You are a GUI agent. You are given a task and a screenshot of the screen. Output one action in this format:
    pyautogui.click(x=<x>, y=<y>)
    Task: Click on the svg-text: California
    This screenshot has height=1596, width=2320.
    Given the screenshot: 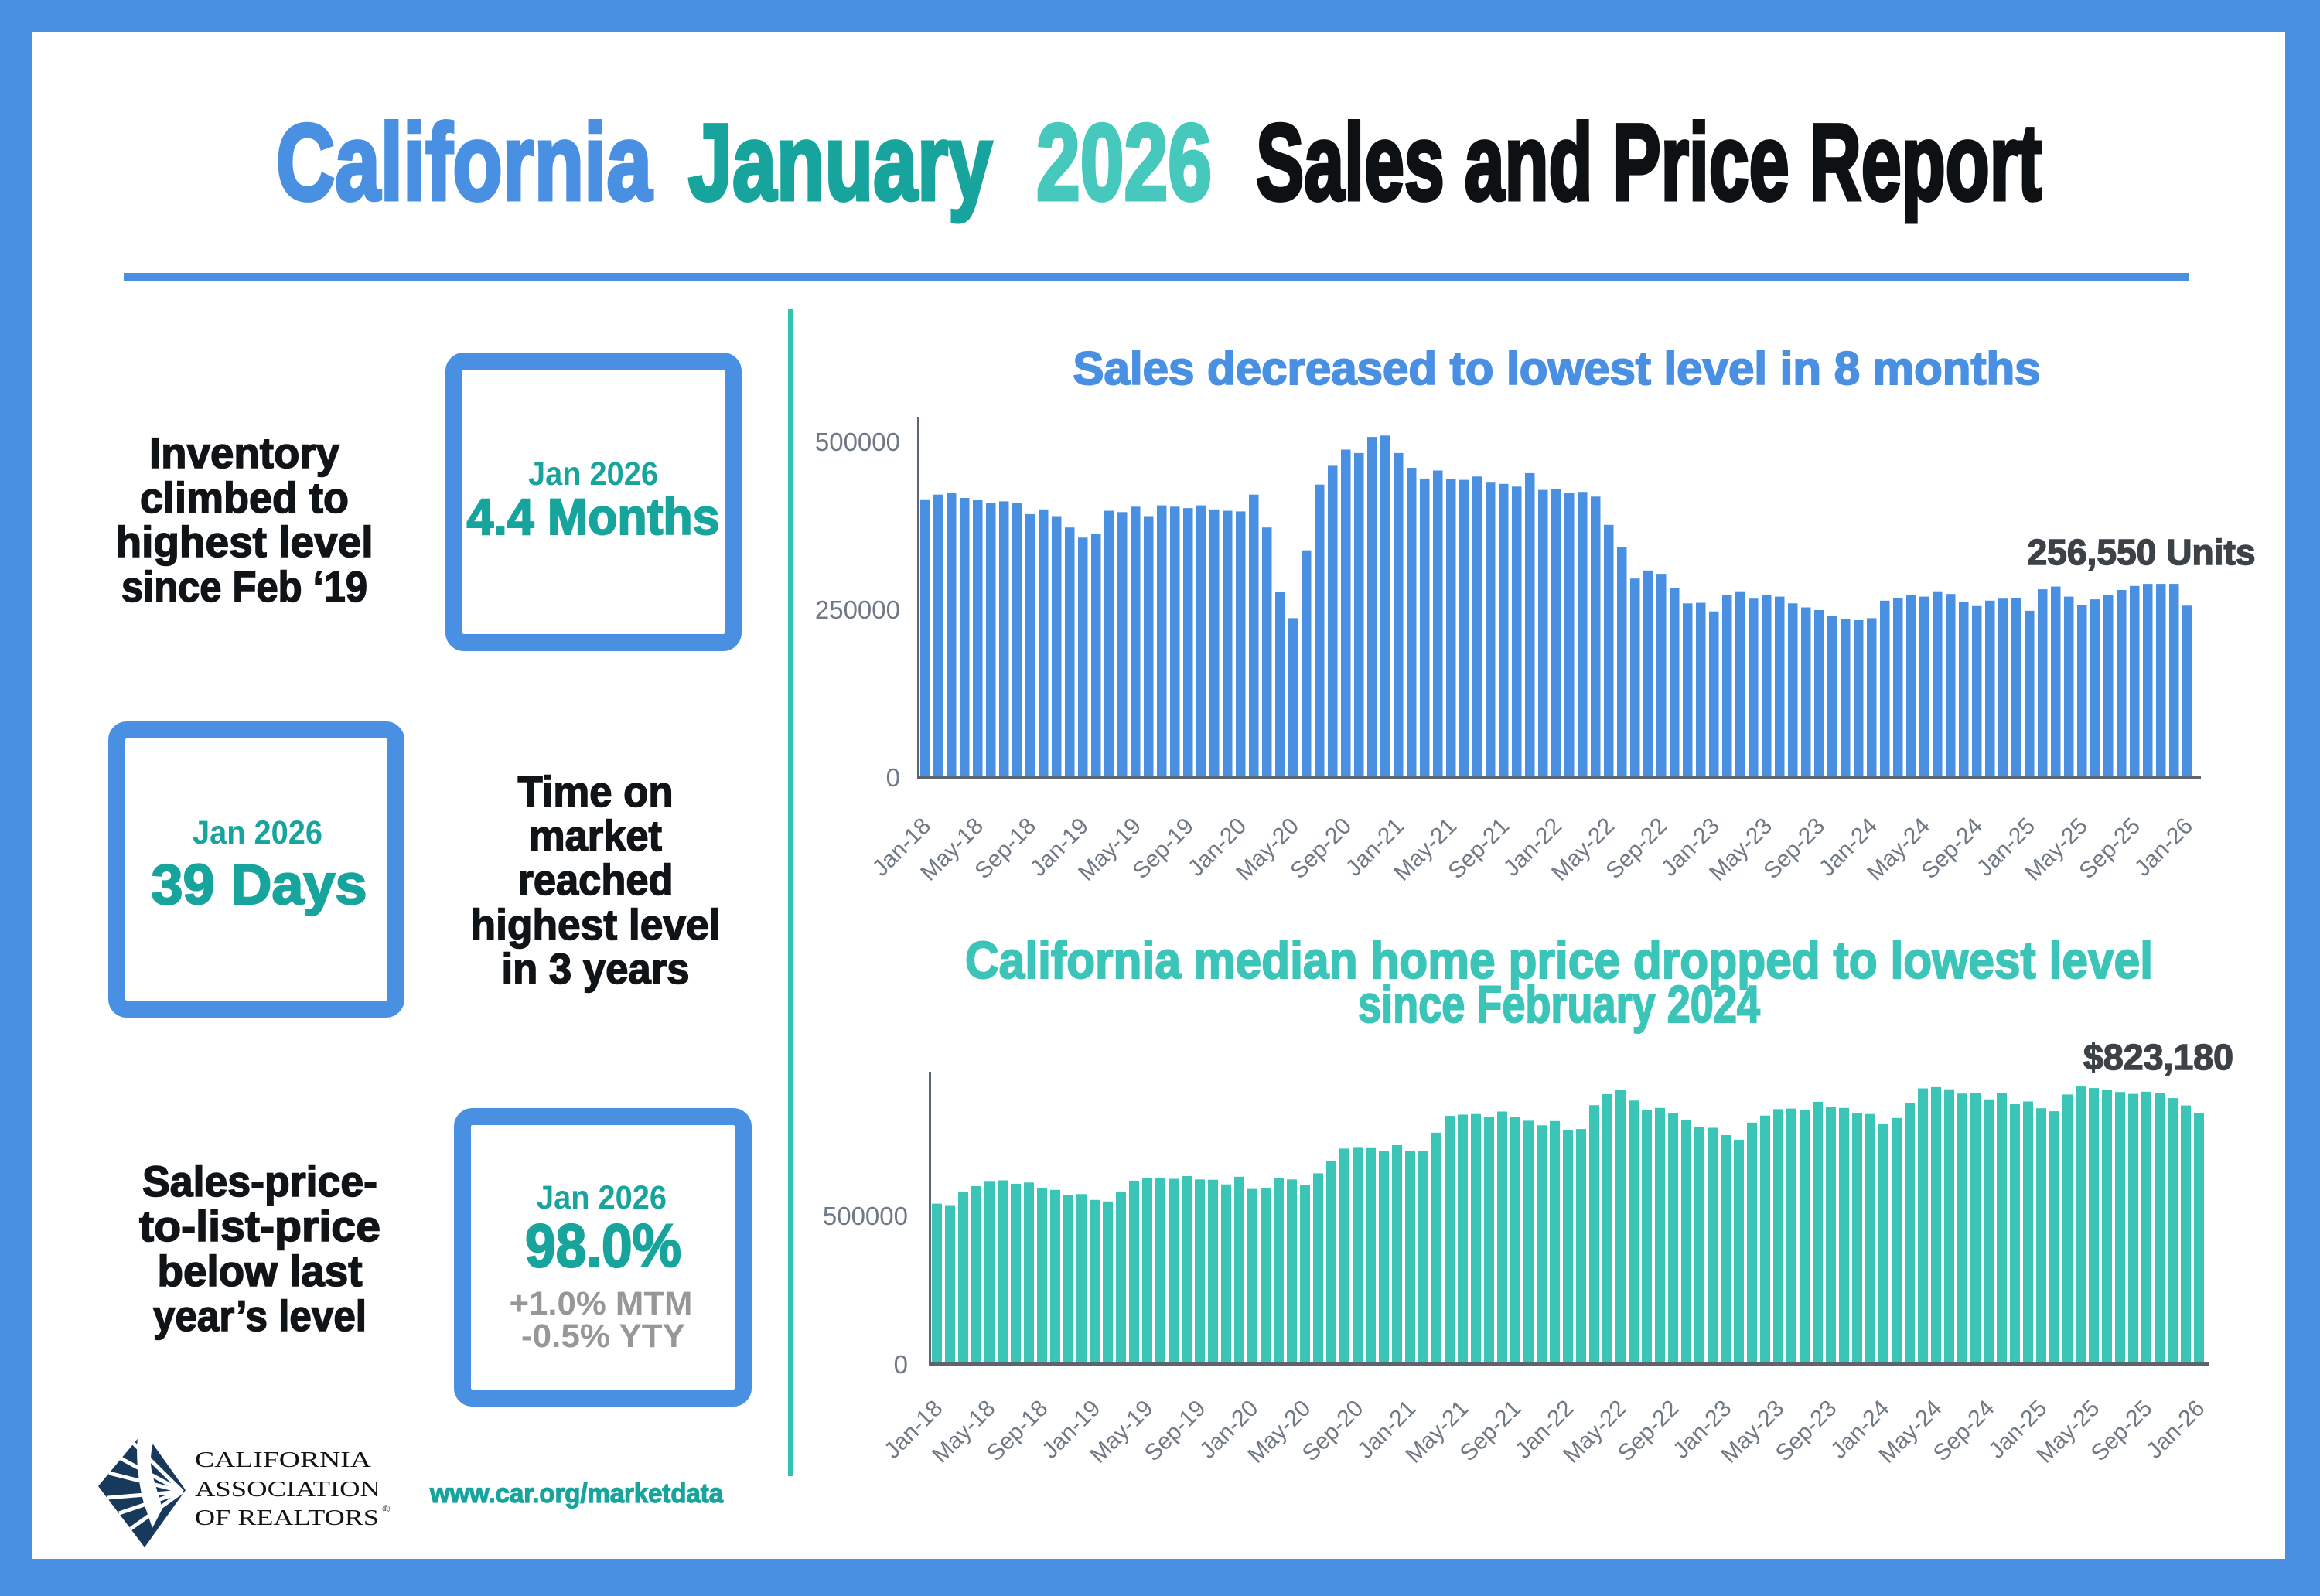 What is the action you would take?
    pyautogui.click(x=464, y=162)
    